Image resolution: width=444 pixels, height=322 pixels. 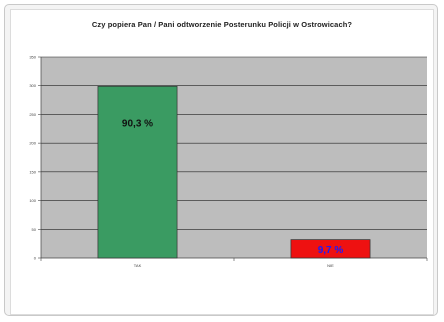 What do you see at coordinates (32, 57) in the screenshot?
I see `y-tick-label: 350` at bounding box center [32, 57].